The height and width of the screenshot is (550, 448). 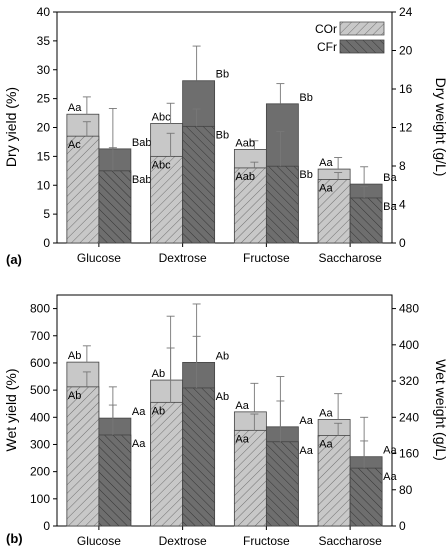 What do you see at coordinates (406, 89) in the screenshot?
I see `y2-tick-label: 16` at bounding box center [406, 89].